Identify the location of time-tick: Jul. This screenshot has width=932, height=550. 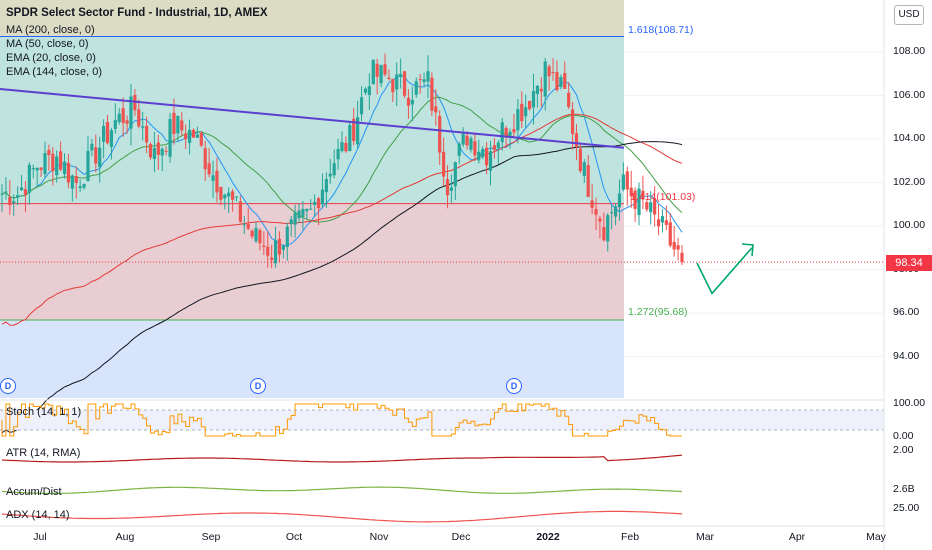
(40, 537).